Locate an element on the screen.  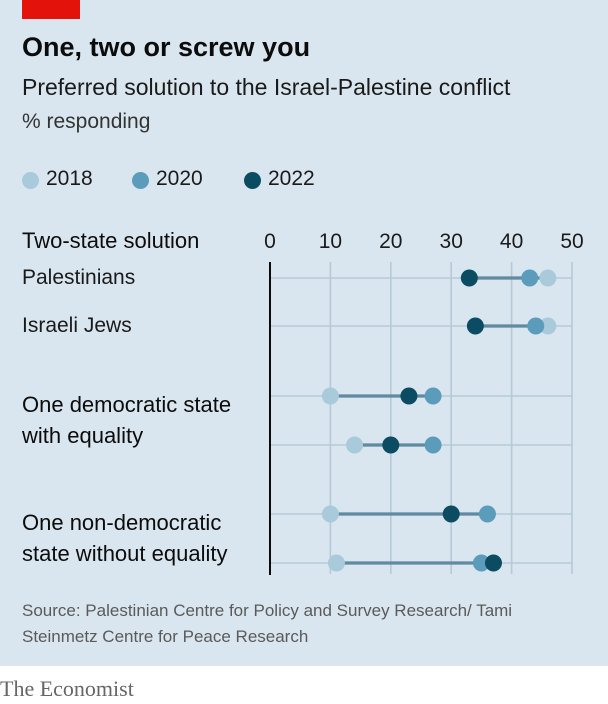
chart-unit: % responding is located at coordinates (86, 121).